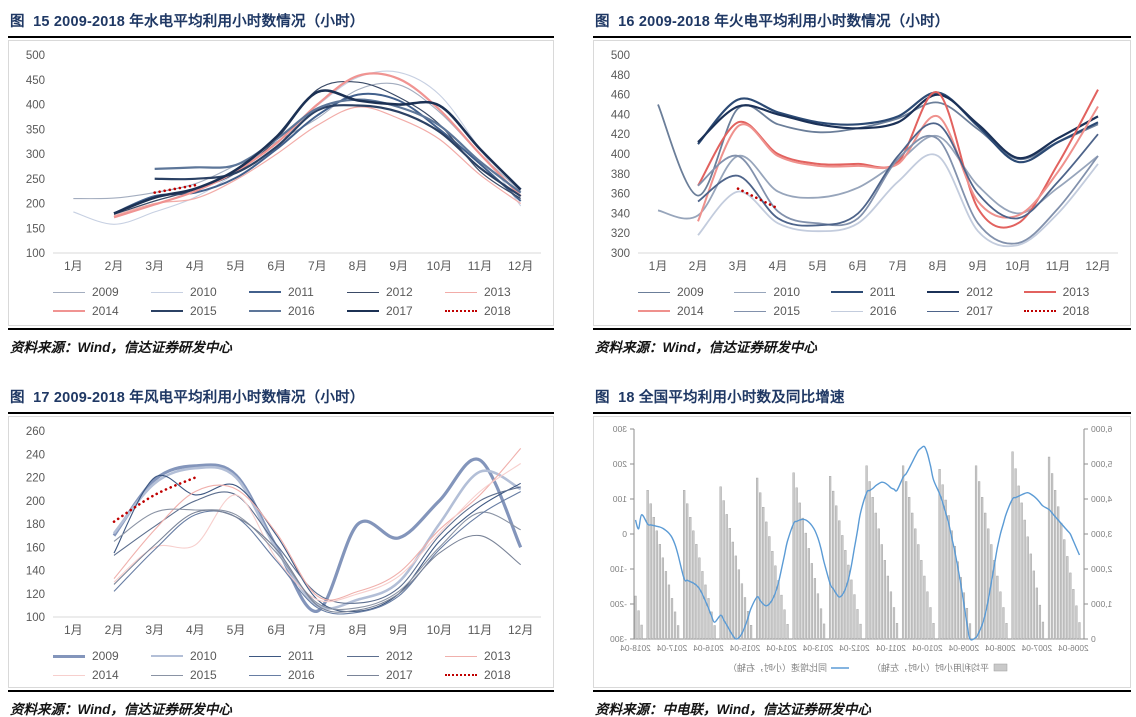  I want to click on source-note: 资料来源：Wind，信达证券研发中心, so click(281, 703).